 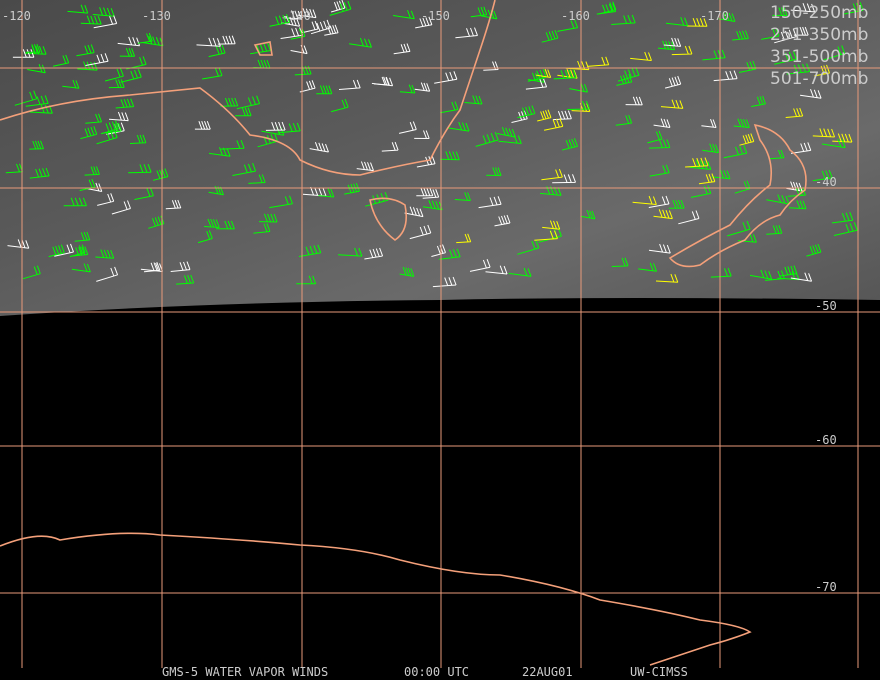 I want to click on footer-date: 22AUG01, so click(x=547, y=672).